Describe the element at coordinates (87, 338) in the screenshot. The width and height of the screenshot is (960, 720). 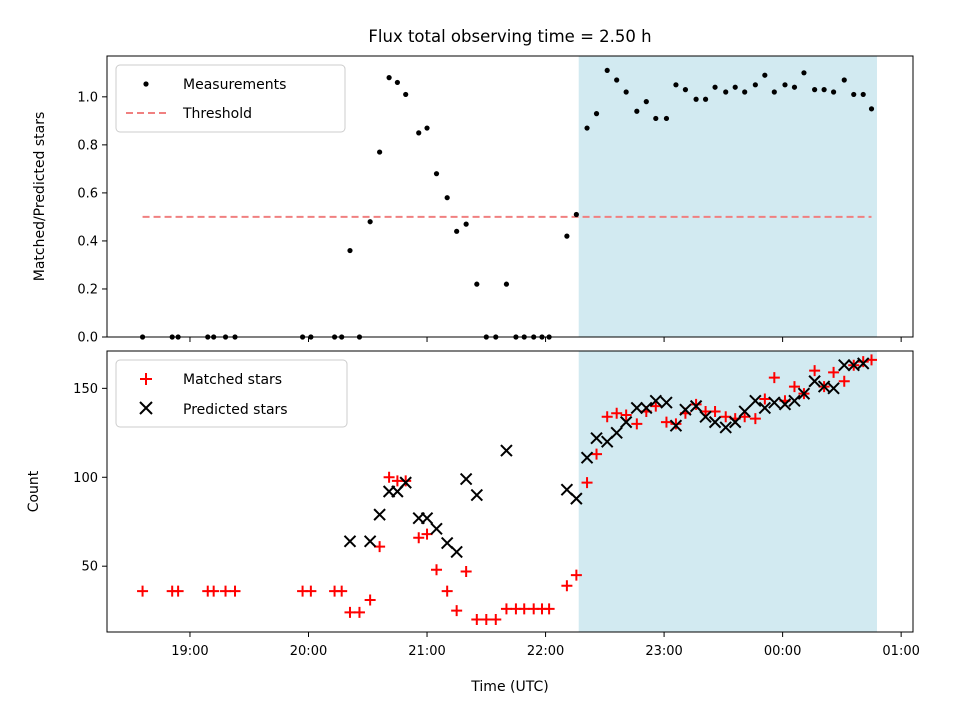
I see `ratio-ytick-label: 0.0` at that location.